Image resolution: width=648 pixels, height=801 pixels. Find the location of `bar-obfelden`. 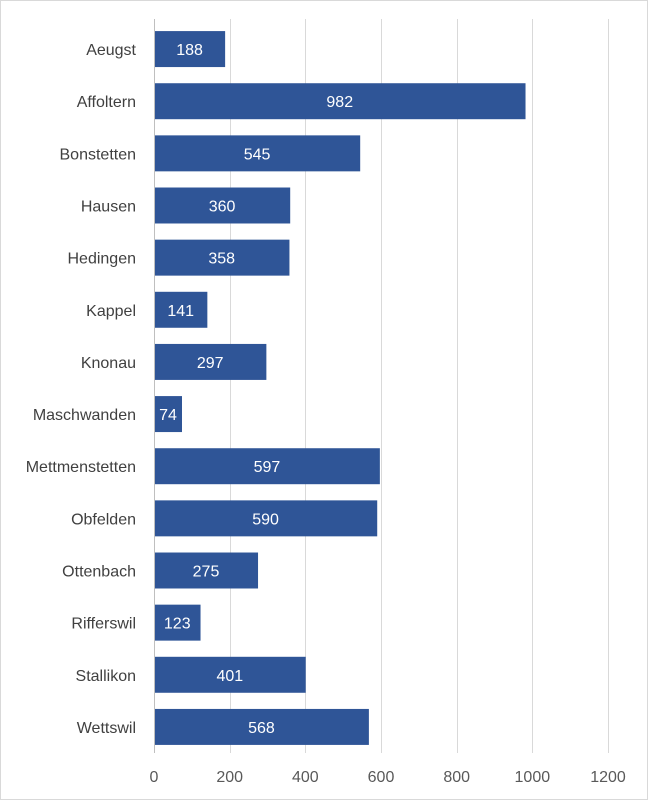

bar-obfelden is located at coordinates (266, 518).